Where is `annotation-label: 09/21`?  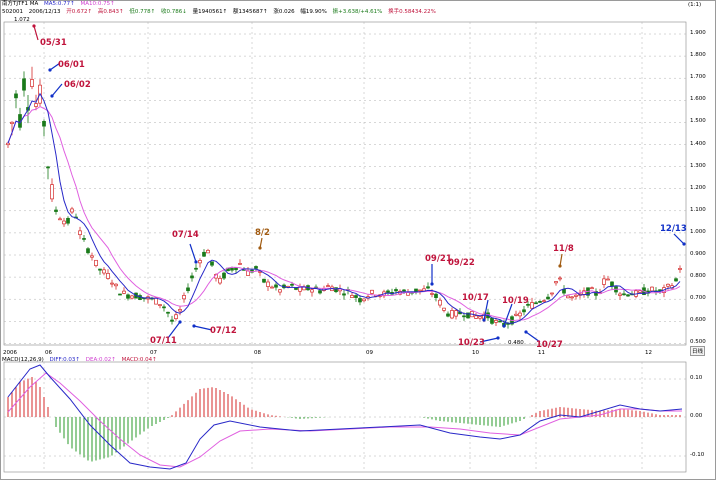 annotation-label: 09/21 is located at coordinates (438, 259).